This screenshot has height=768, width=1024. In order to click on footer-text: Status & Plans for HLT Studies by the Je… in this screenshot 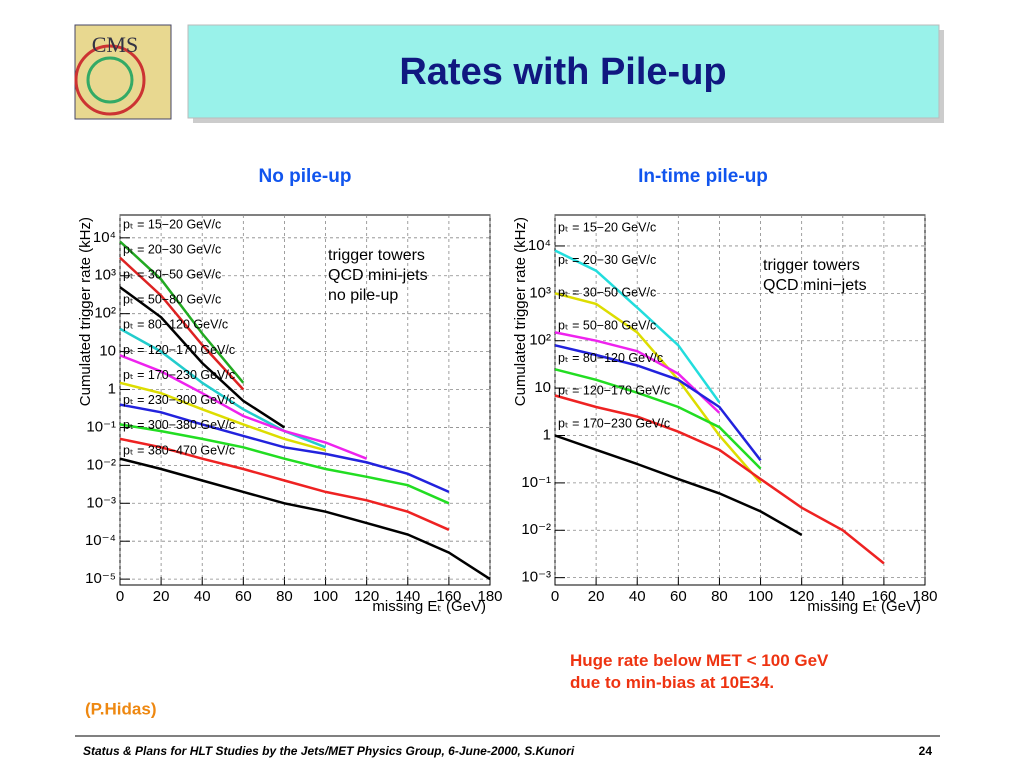, I will do `click(329, 751)`.